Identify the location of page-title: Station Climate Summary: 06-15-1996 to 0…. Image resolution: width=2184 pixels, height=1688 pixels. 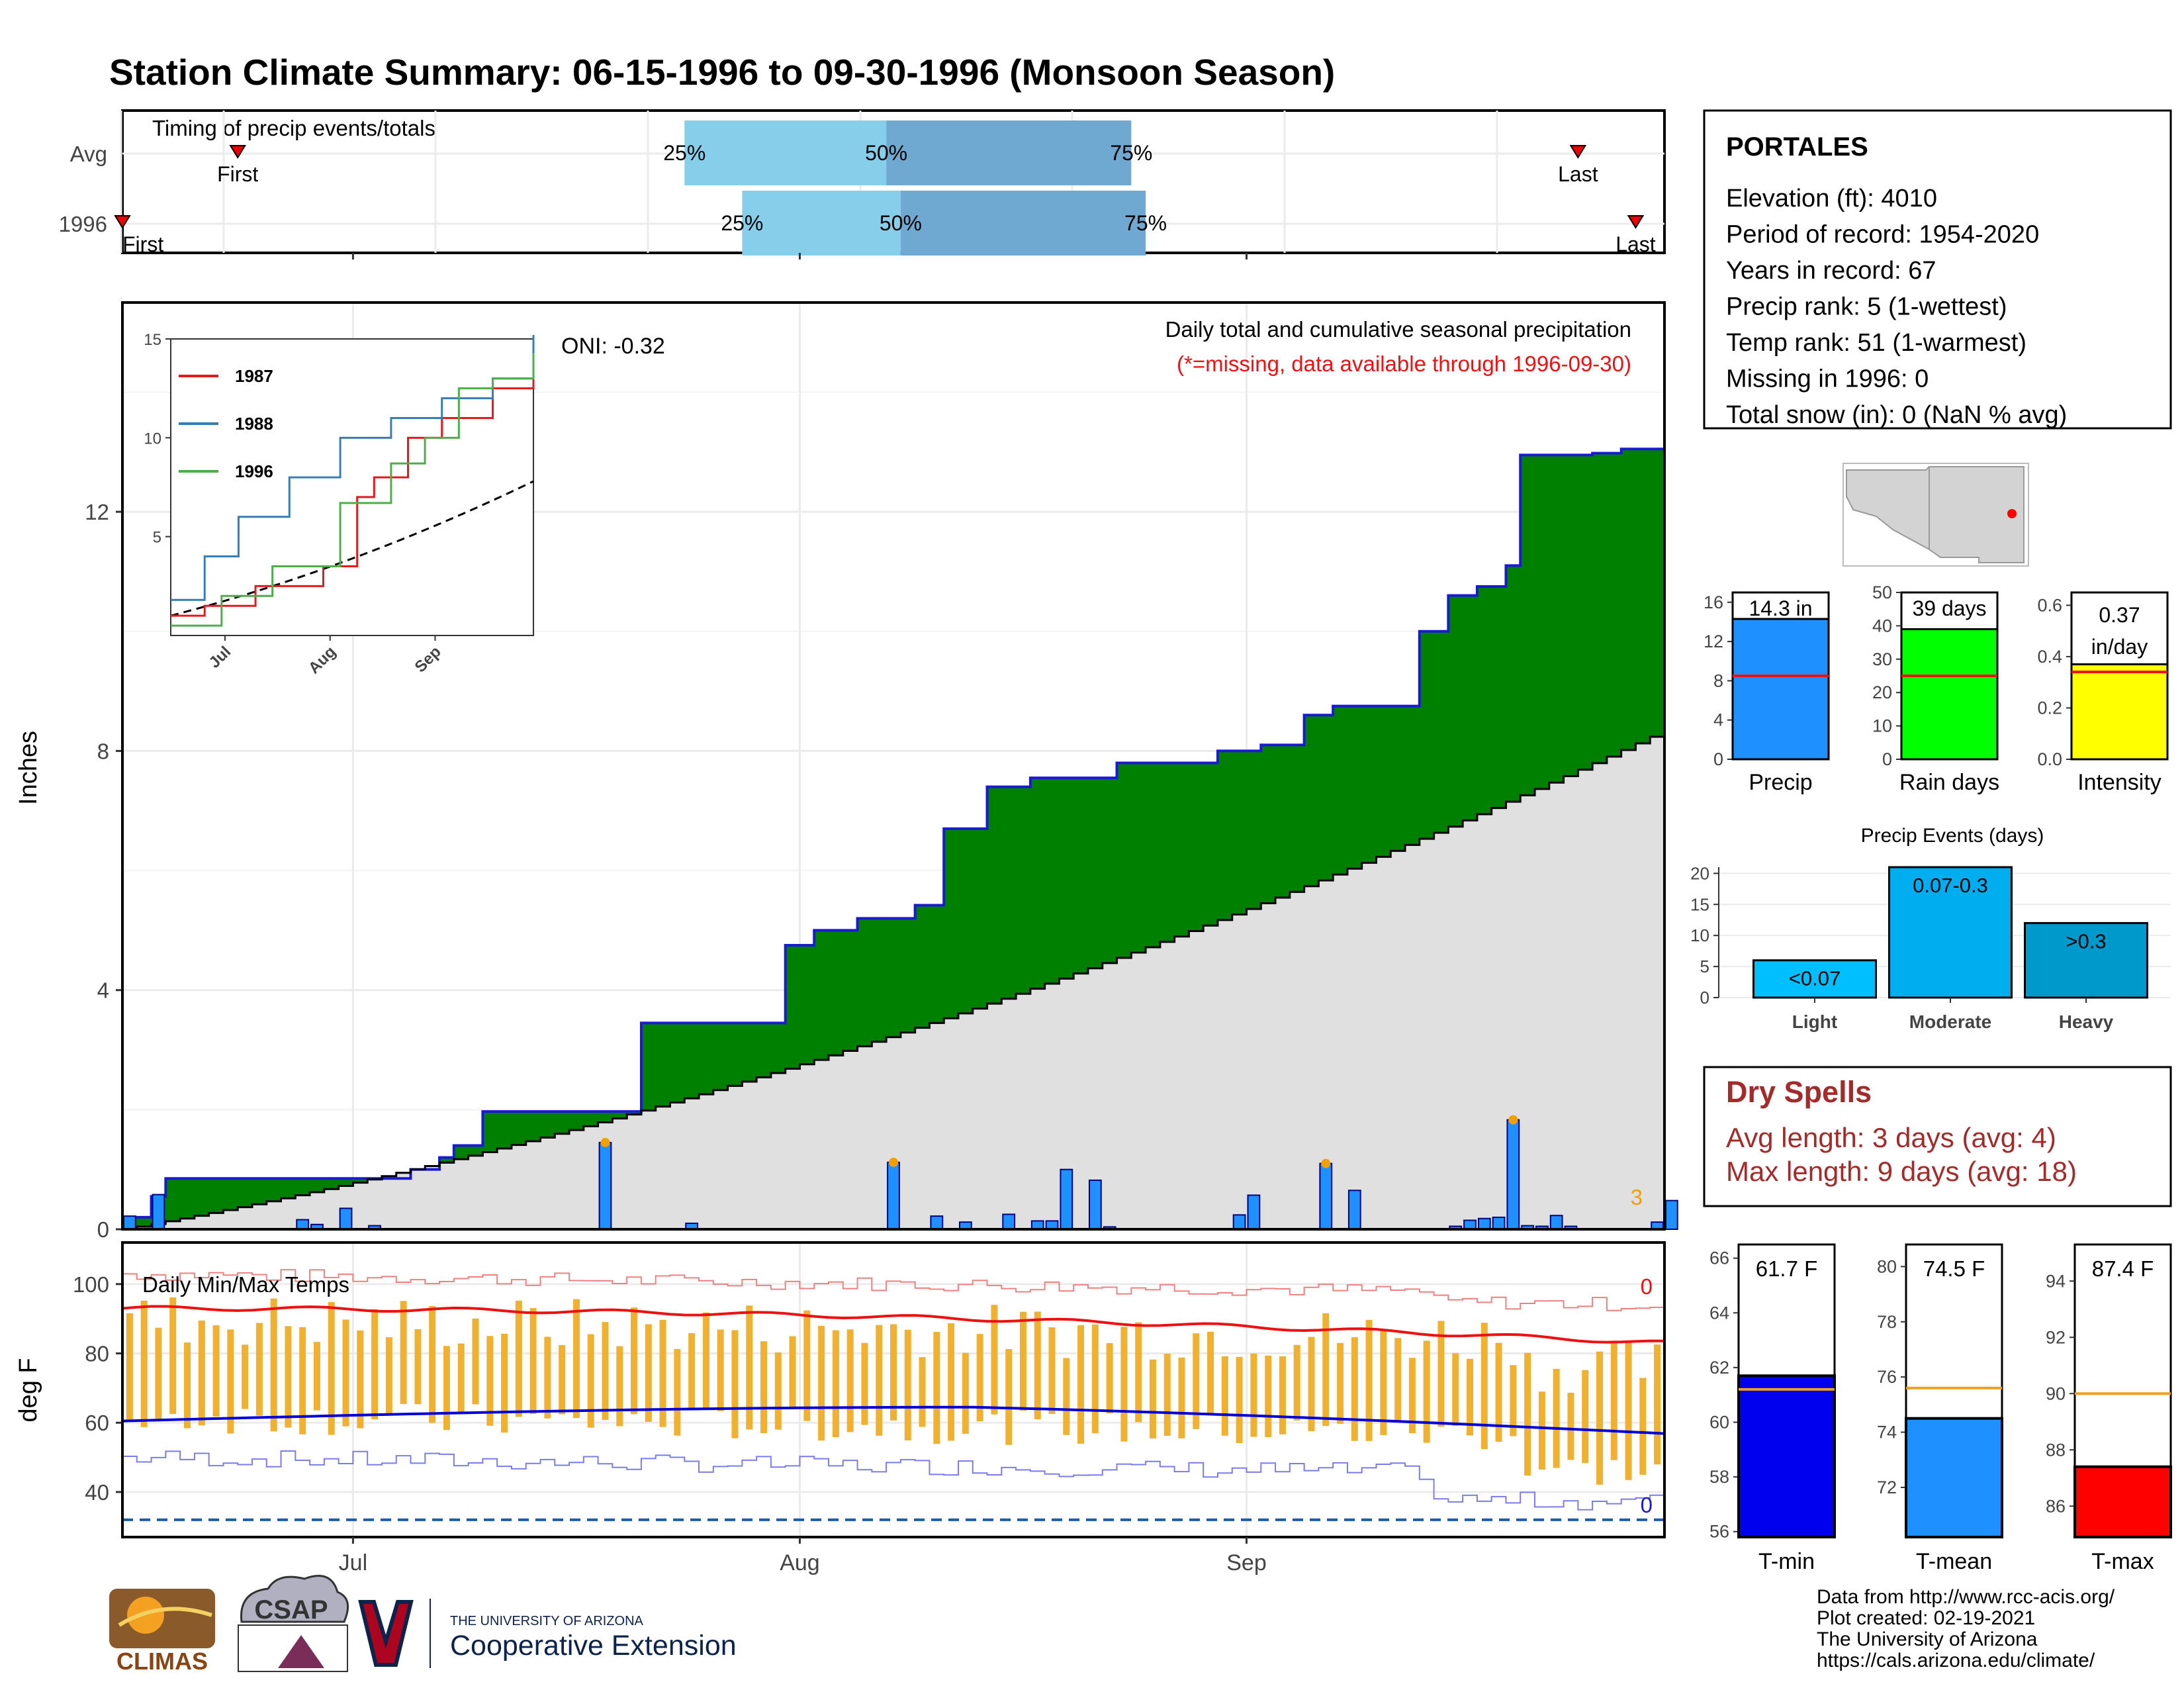
(722, 72).